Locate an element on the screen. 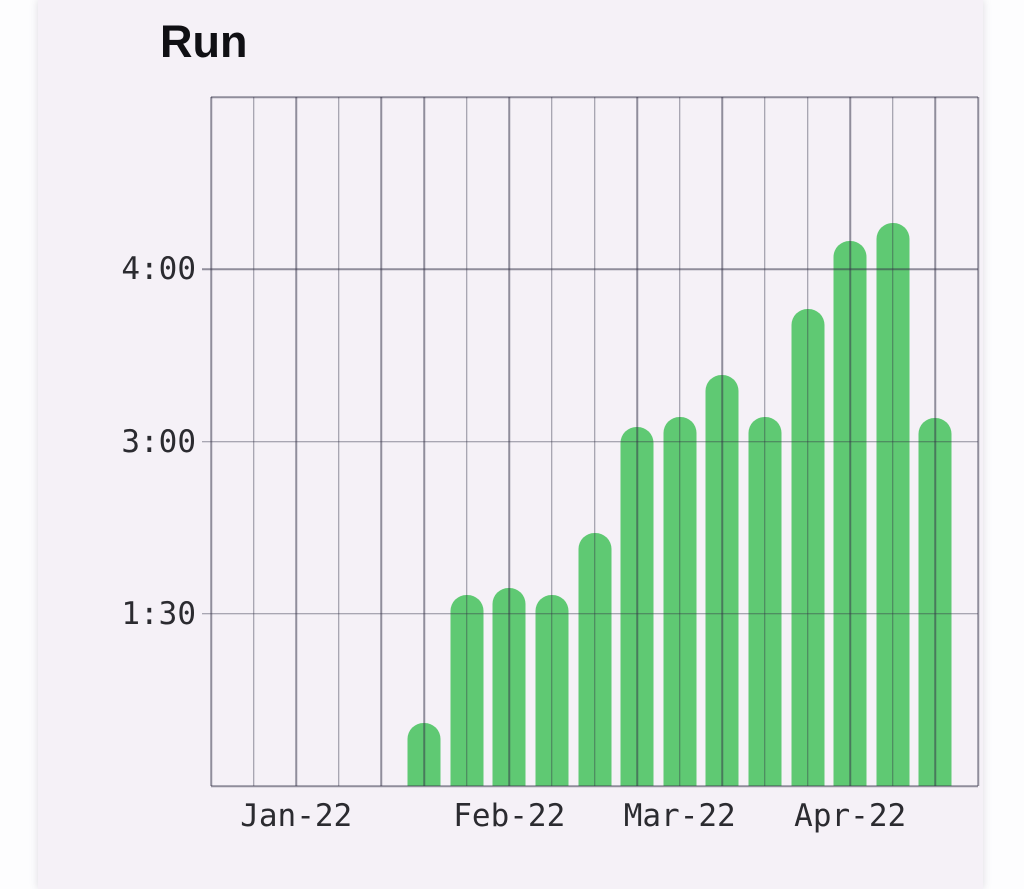  chart-title: Run is located at coordinates (204, 41).